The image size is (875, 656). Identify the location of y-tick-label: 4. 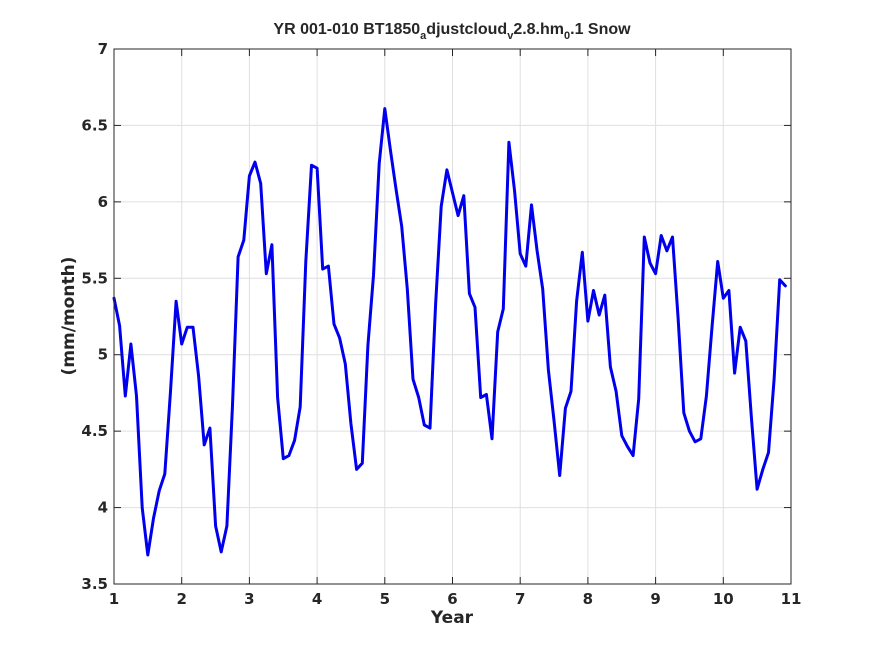
(103, 508).